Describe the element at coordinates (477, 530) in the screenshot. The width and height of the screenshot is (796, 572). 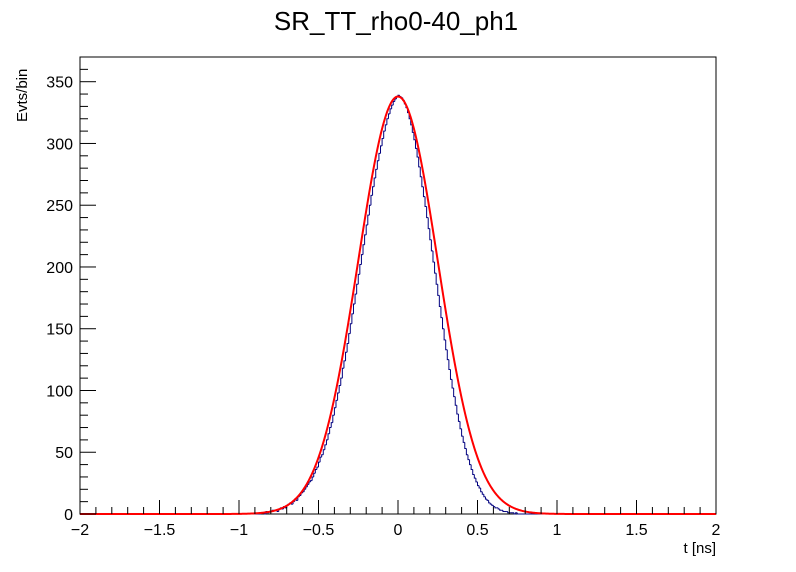
I see `x-tick-label: 0.5` at that location.